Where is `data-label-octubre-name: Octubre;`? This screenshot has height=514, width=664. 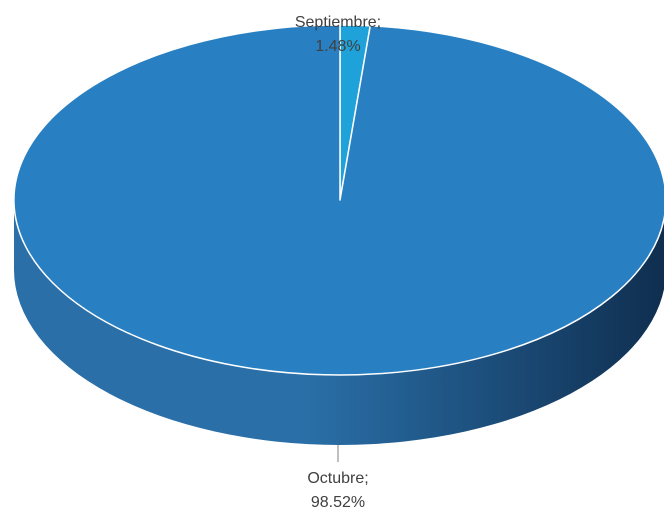
data-label-octubre-name: Octubre; is located at coordinates (337, 478).